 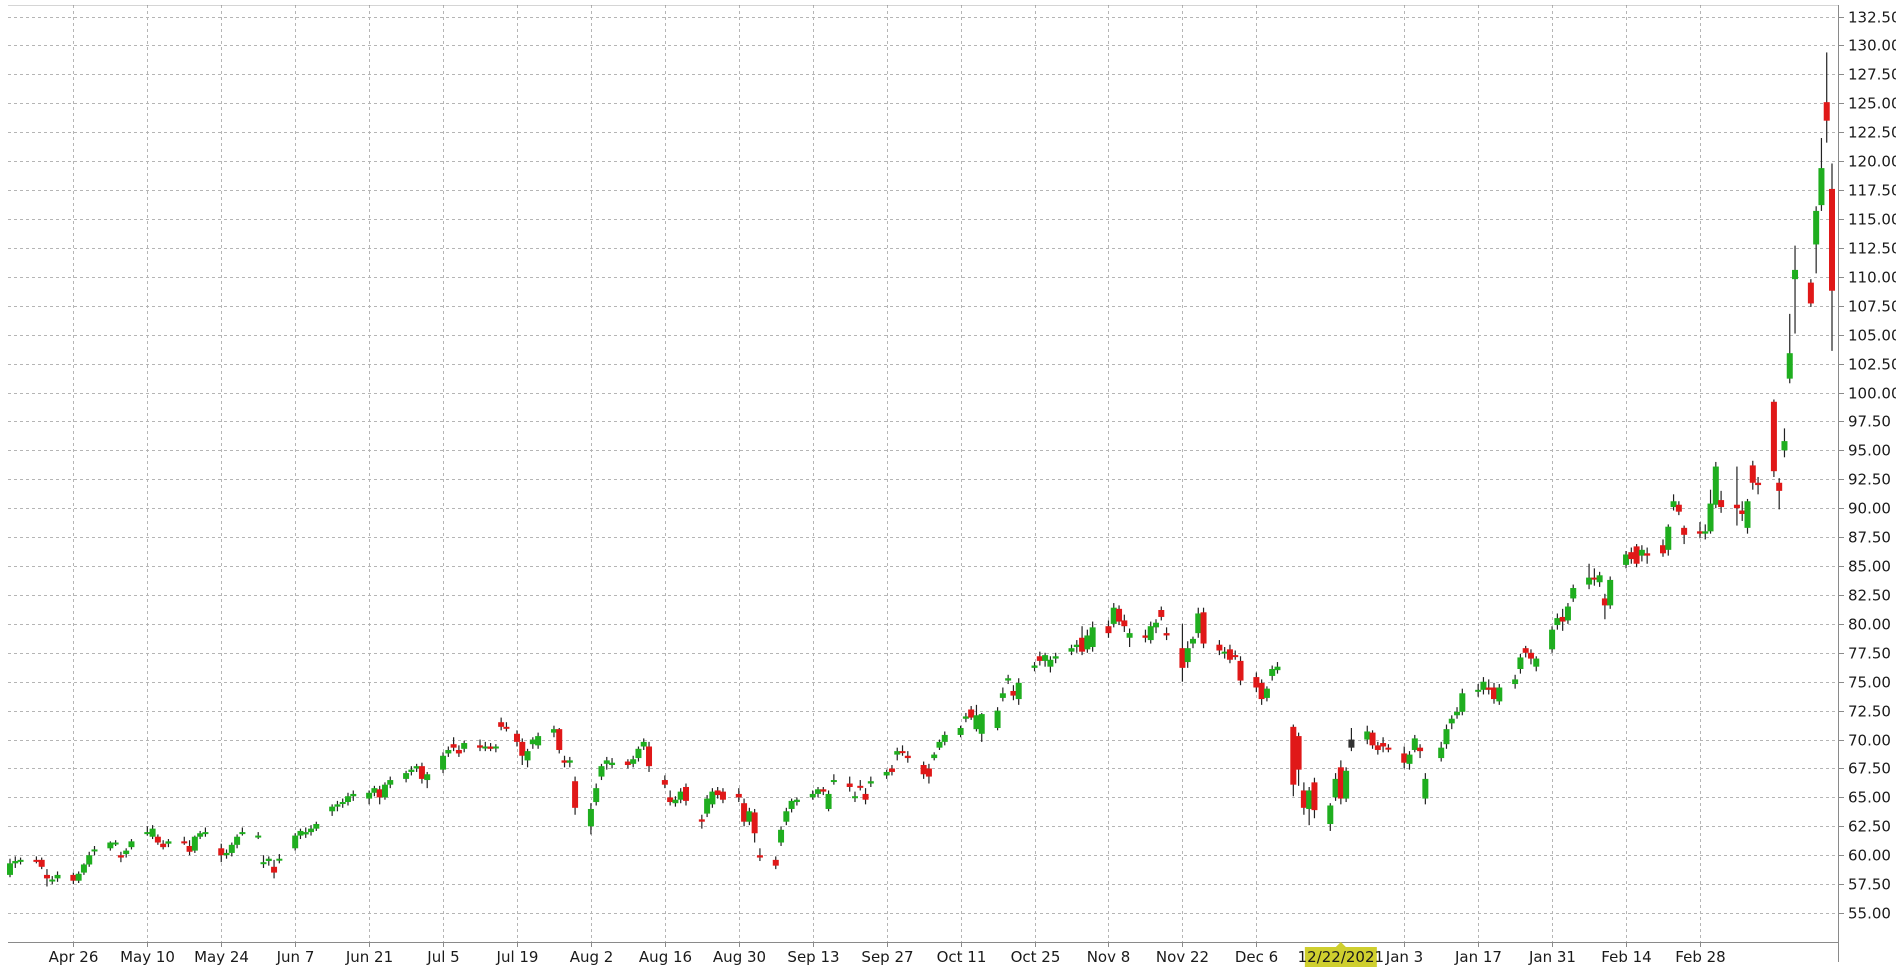 I want to click on y-tick-label: 60.00, so click(x=1869, y=856).